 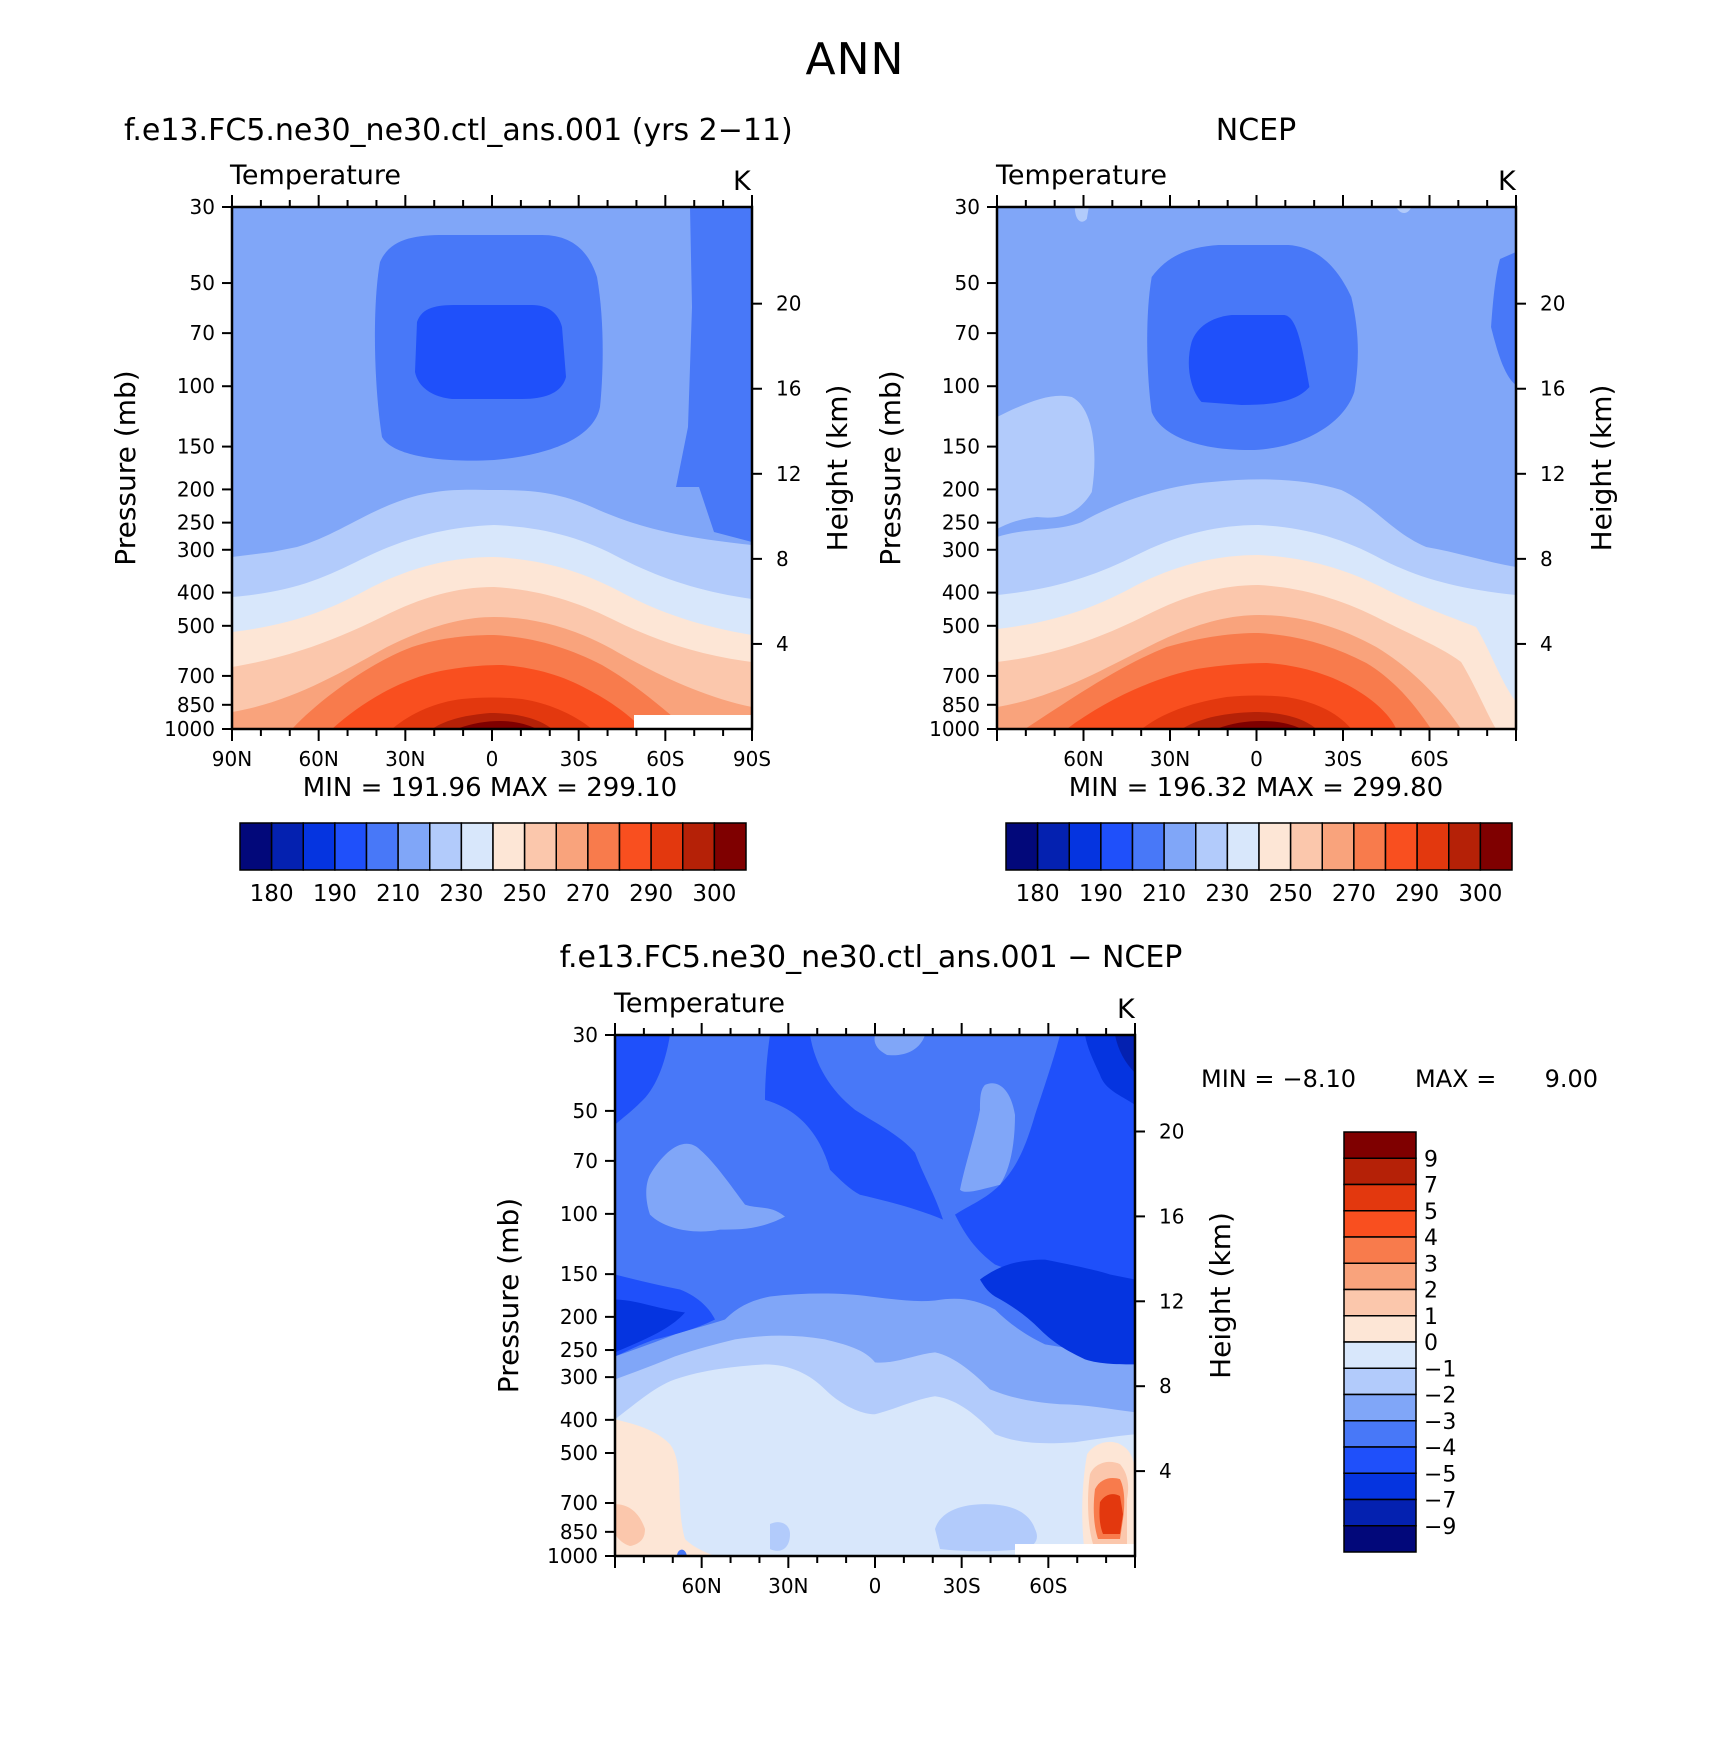 I want to click on diff-panel-title: f.e13.FC5.ne30_ne30.ctl_ans.001 − NCEP, so click(x=871, y=957).